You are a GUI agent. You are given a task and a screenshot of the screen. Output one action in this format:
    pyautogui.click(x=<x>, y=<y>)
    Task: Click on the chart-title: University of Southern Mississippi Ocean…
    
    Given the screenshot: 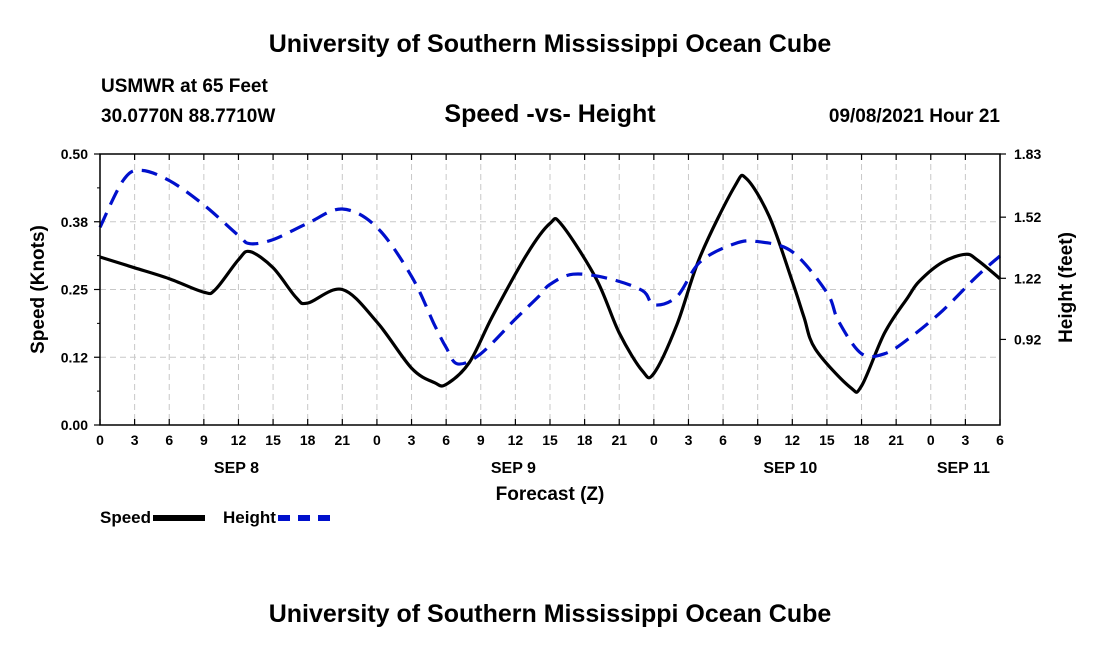 What is the action you would take?
    pyautogui.click(x=550, y=44)
    